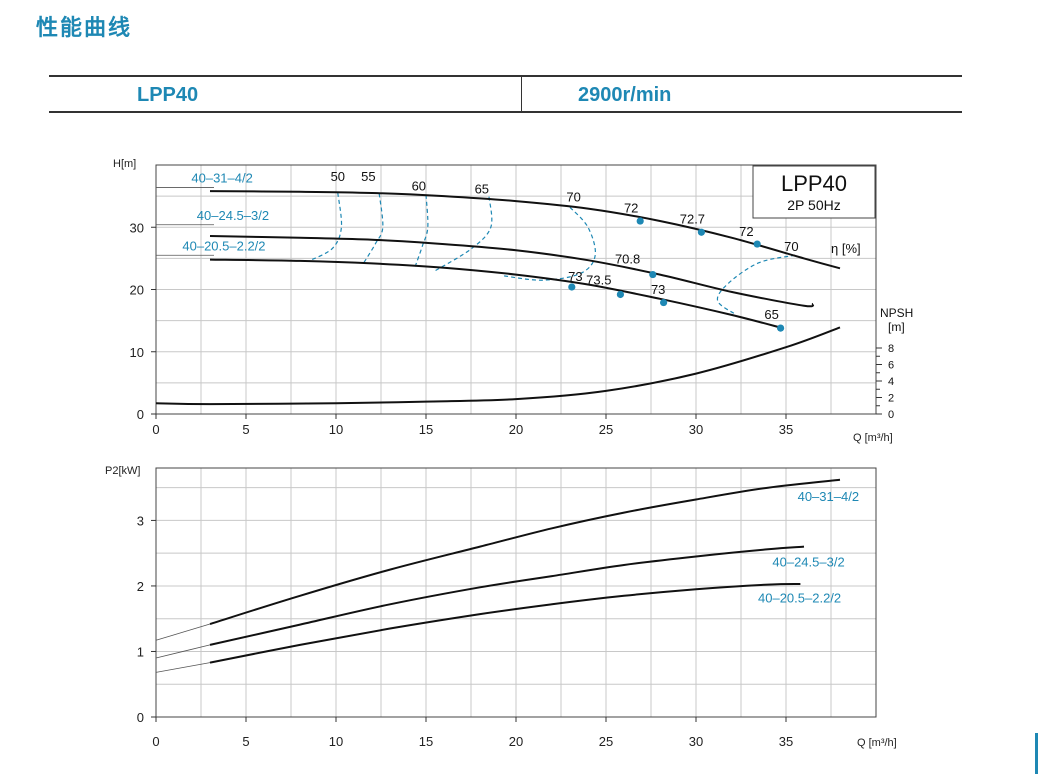  I want to click on y-axis-label: H[m], so click(124, 164).